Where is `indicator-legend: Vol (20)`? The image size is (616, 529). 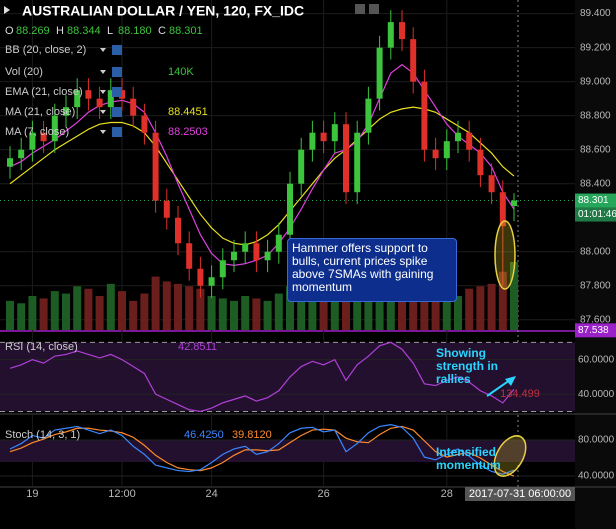 indicator-legend: Vol (20) is located at coordinates (24, 72).